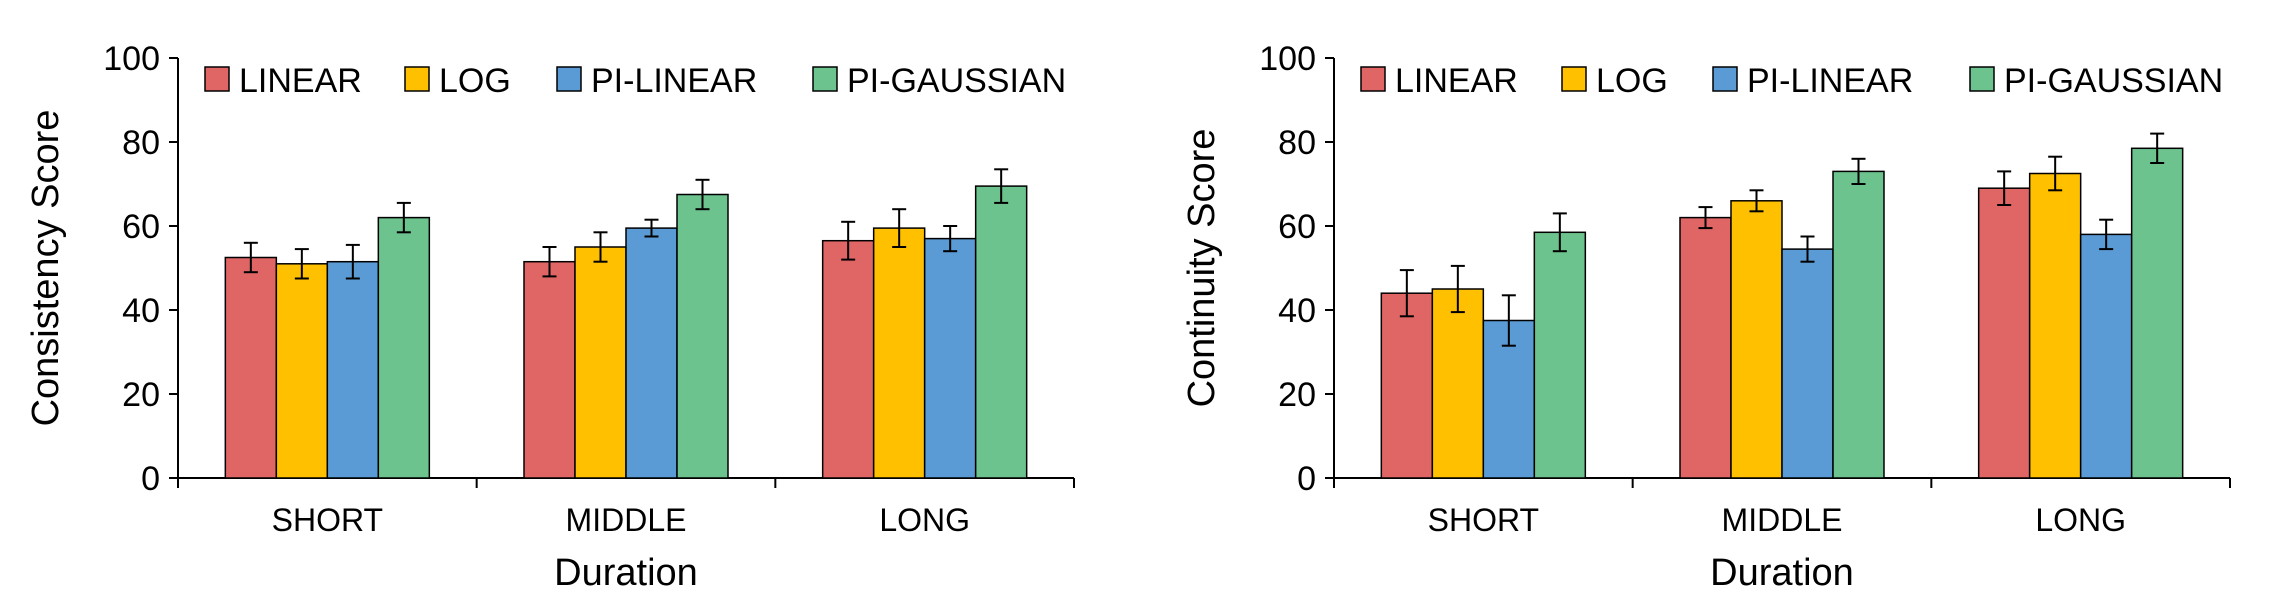 This screenshot has width=2296, height=614. Describe the element at coordinates (1202, 268) in the screenshot. I see `y-axis-title: Continuity Score` at that location.